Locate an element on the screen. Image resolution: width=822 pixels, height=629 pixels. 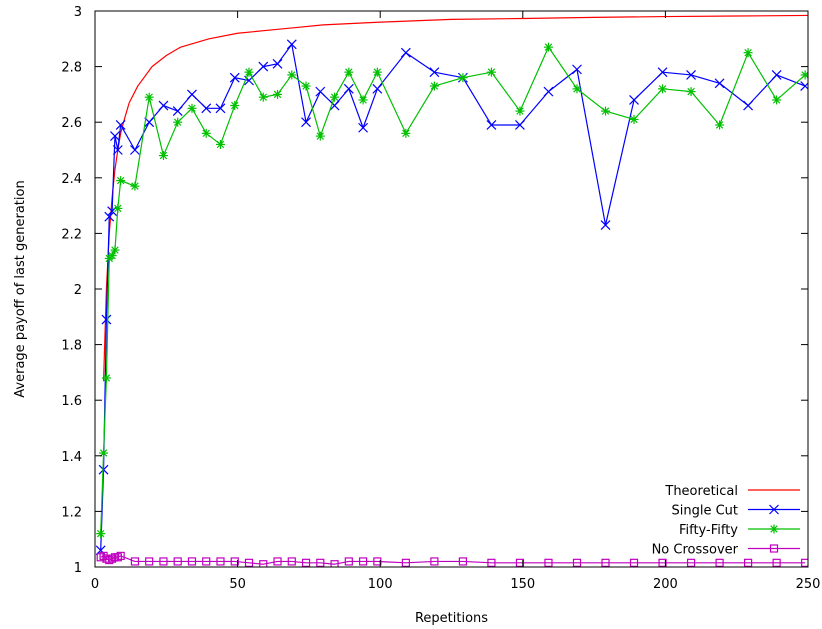
no-crossover-line is located at coordinates (453, 560).